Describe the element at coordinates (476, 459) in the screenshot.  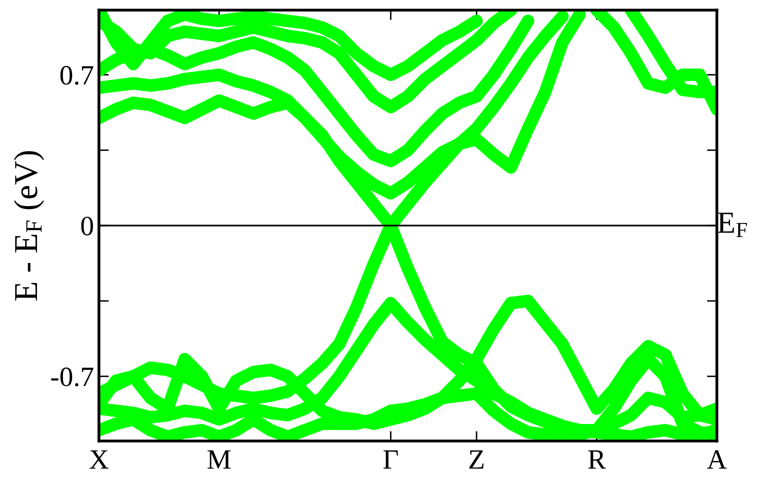
I see `x-tick-label: Z` at that location.